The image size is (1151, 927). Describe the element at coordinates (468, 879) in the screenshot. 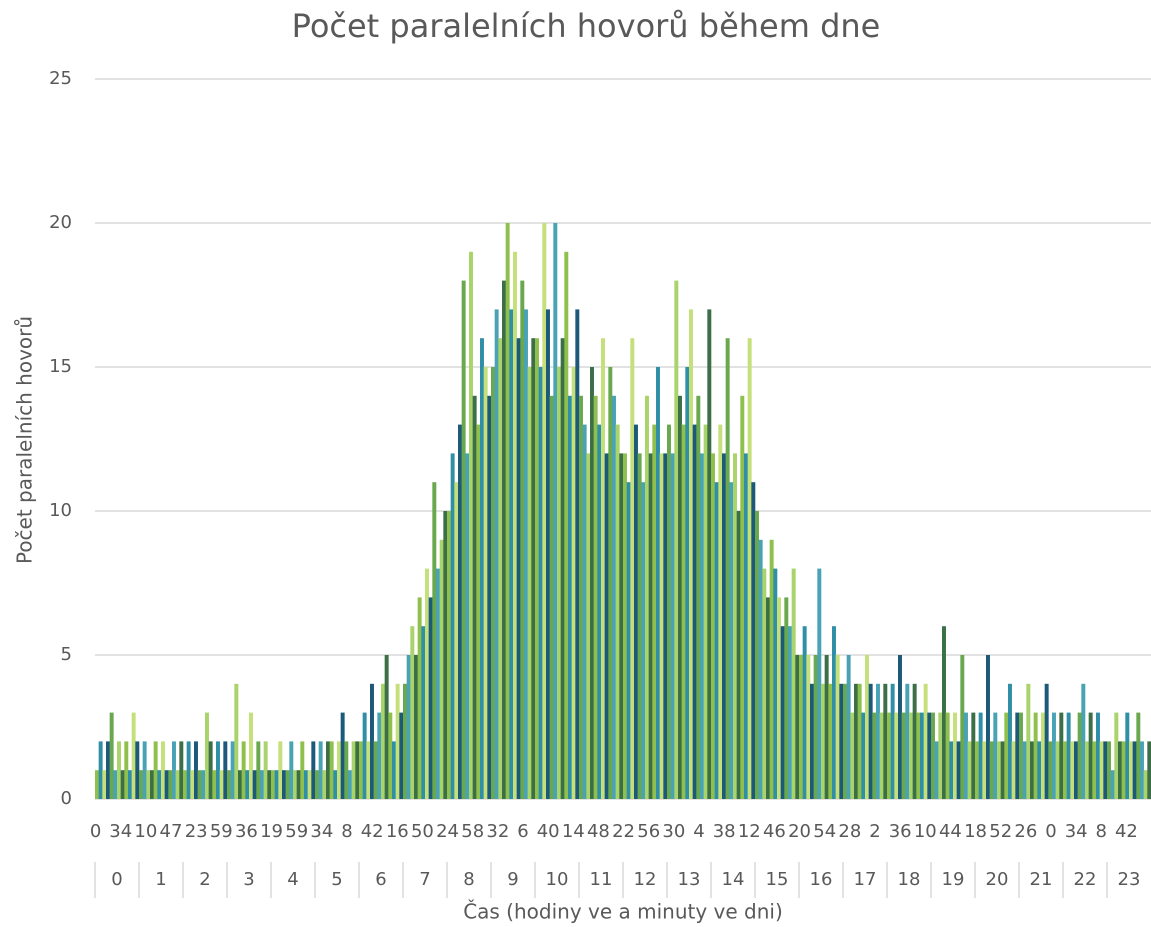

I see `x-tick-label: 8` at that location.